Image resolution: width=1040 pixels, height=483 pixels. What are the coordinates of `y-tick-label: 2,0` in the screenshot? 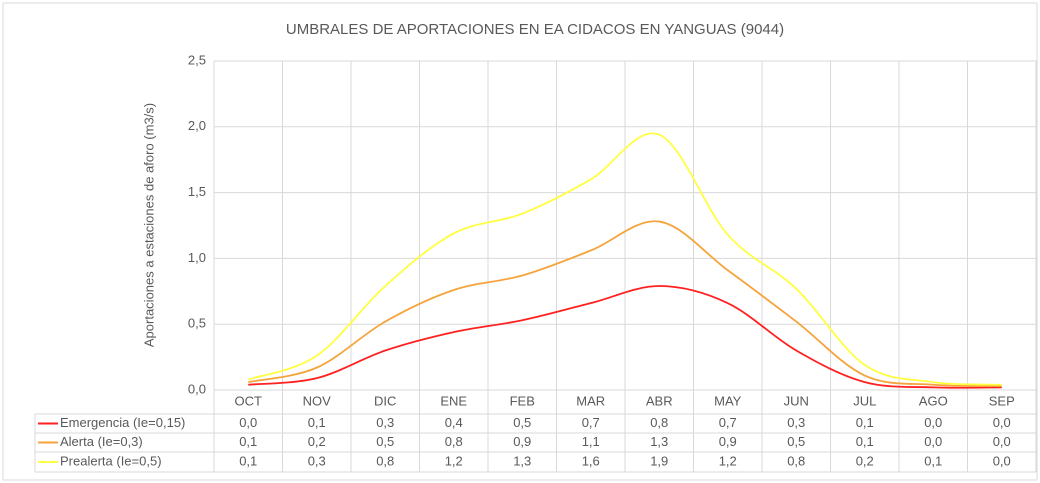 It's located at (197, 125).